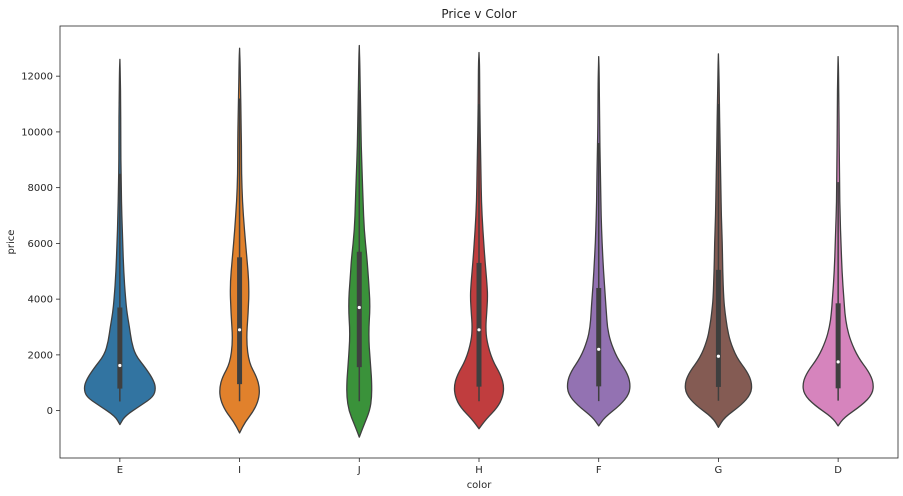 Image resolution: width=903 pixels, height=496 pixels. Describe the element at coordinates (120, 470) in the screenshot. I see `x-tick-label: E` at that location.